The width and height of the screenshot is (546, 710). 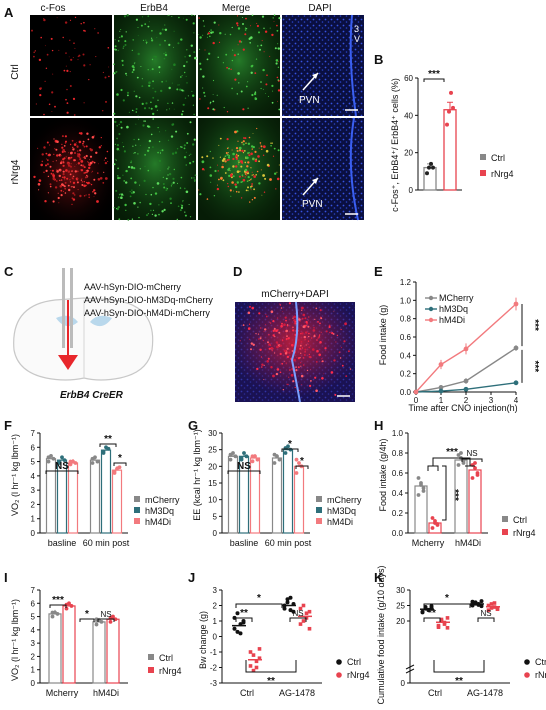 I want to click on y-tick-label: 0.4, so click(x=398, y=493).